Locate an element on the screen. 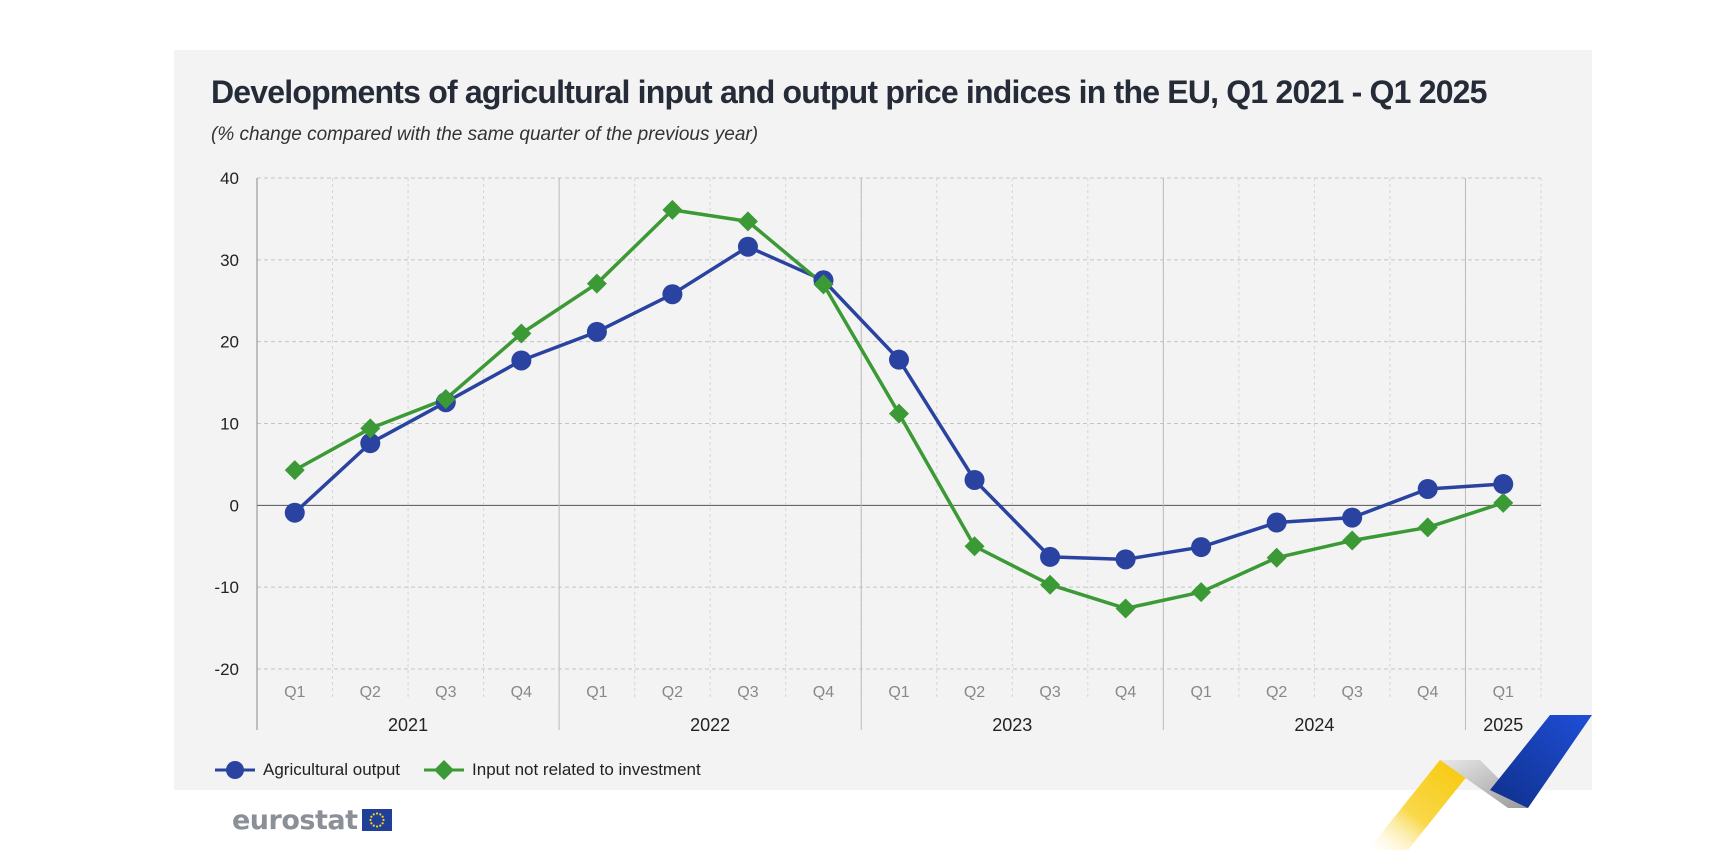  year-label: 2024 is located at coordinates (1314, 725).